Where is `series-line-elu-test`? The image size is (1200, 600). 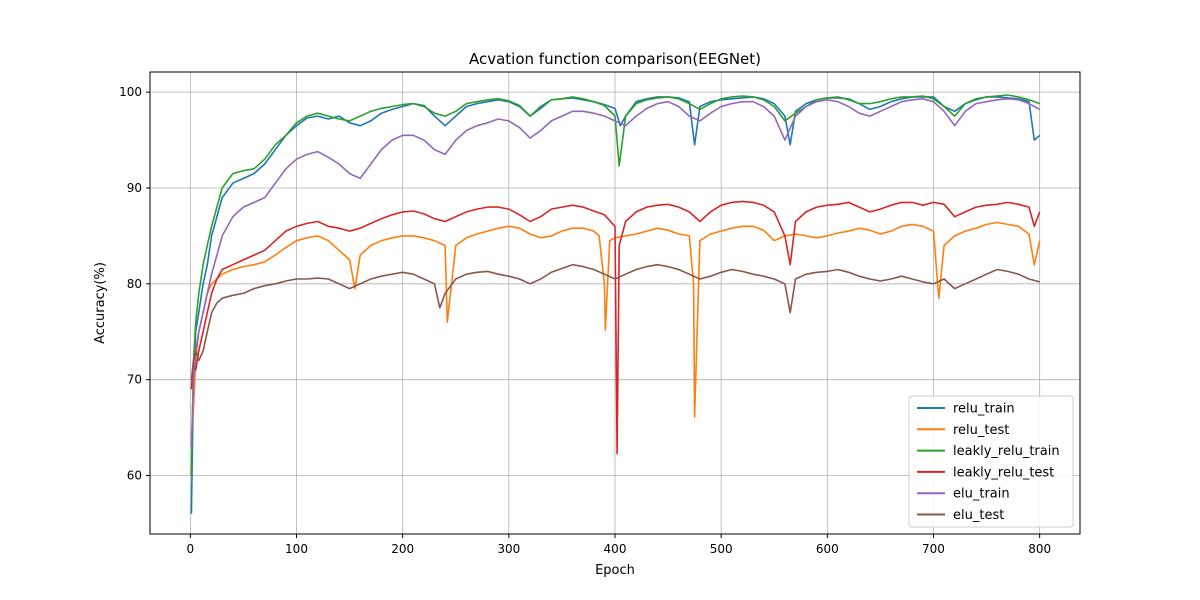 series-line-elu-test is located at coordinates (615, 321).